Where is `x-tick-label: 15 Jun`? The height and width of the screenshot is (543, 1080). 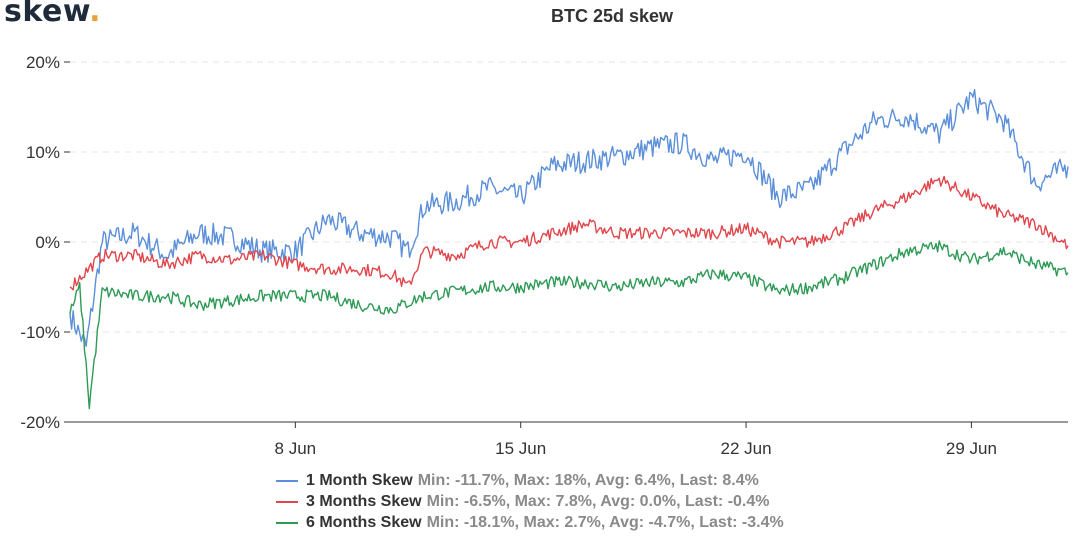
x-tick-label: 15 Jun is located at coordinates (520, 448).